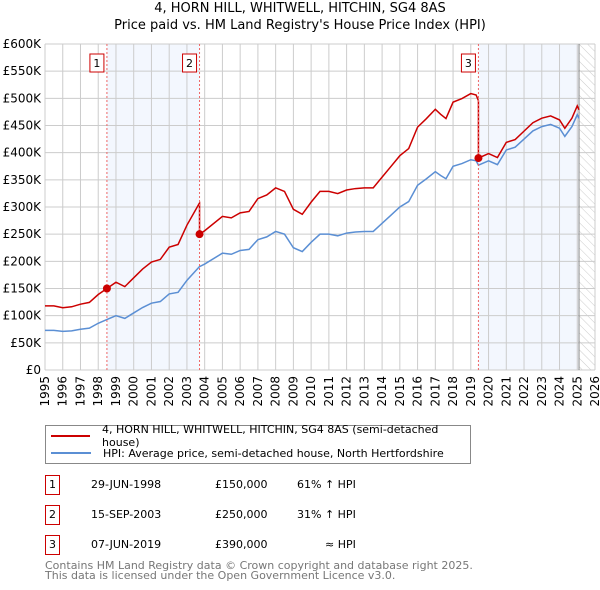  What do you see at coordinates (542, 391) in the screenshot?
I see `x-tick-label: 2023` at bounding box center [542, 391].